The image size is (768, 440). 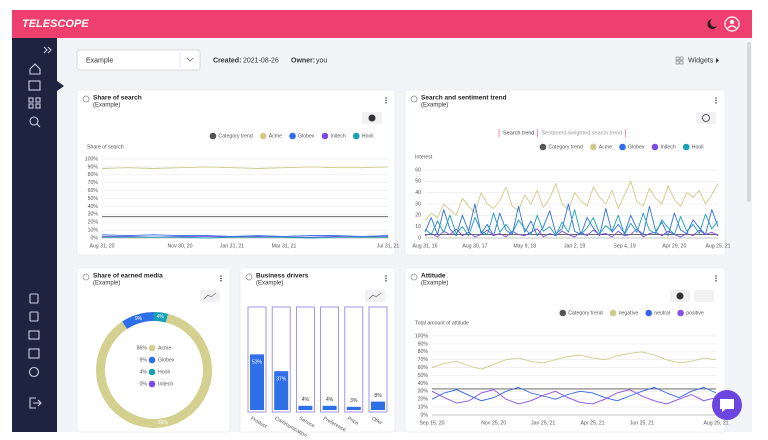 I want to click on bar-value-label: 8%, so click(x=378, y=396).